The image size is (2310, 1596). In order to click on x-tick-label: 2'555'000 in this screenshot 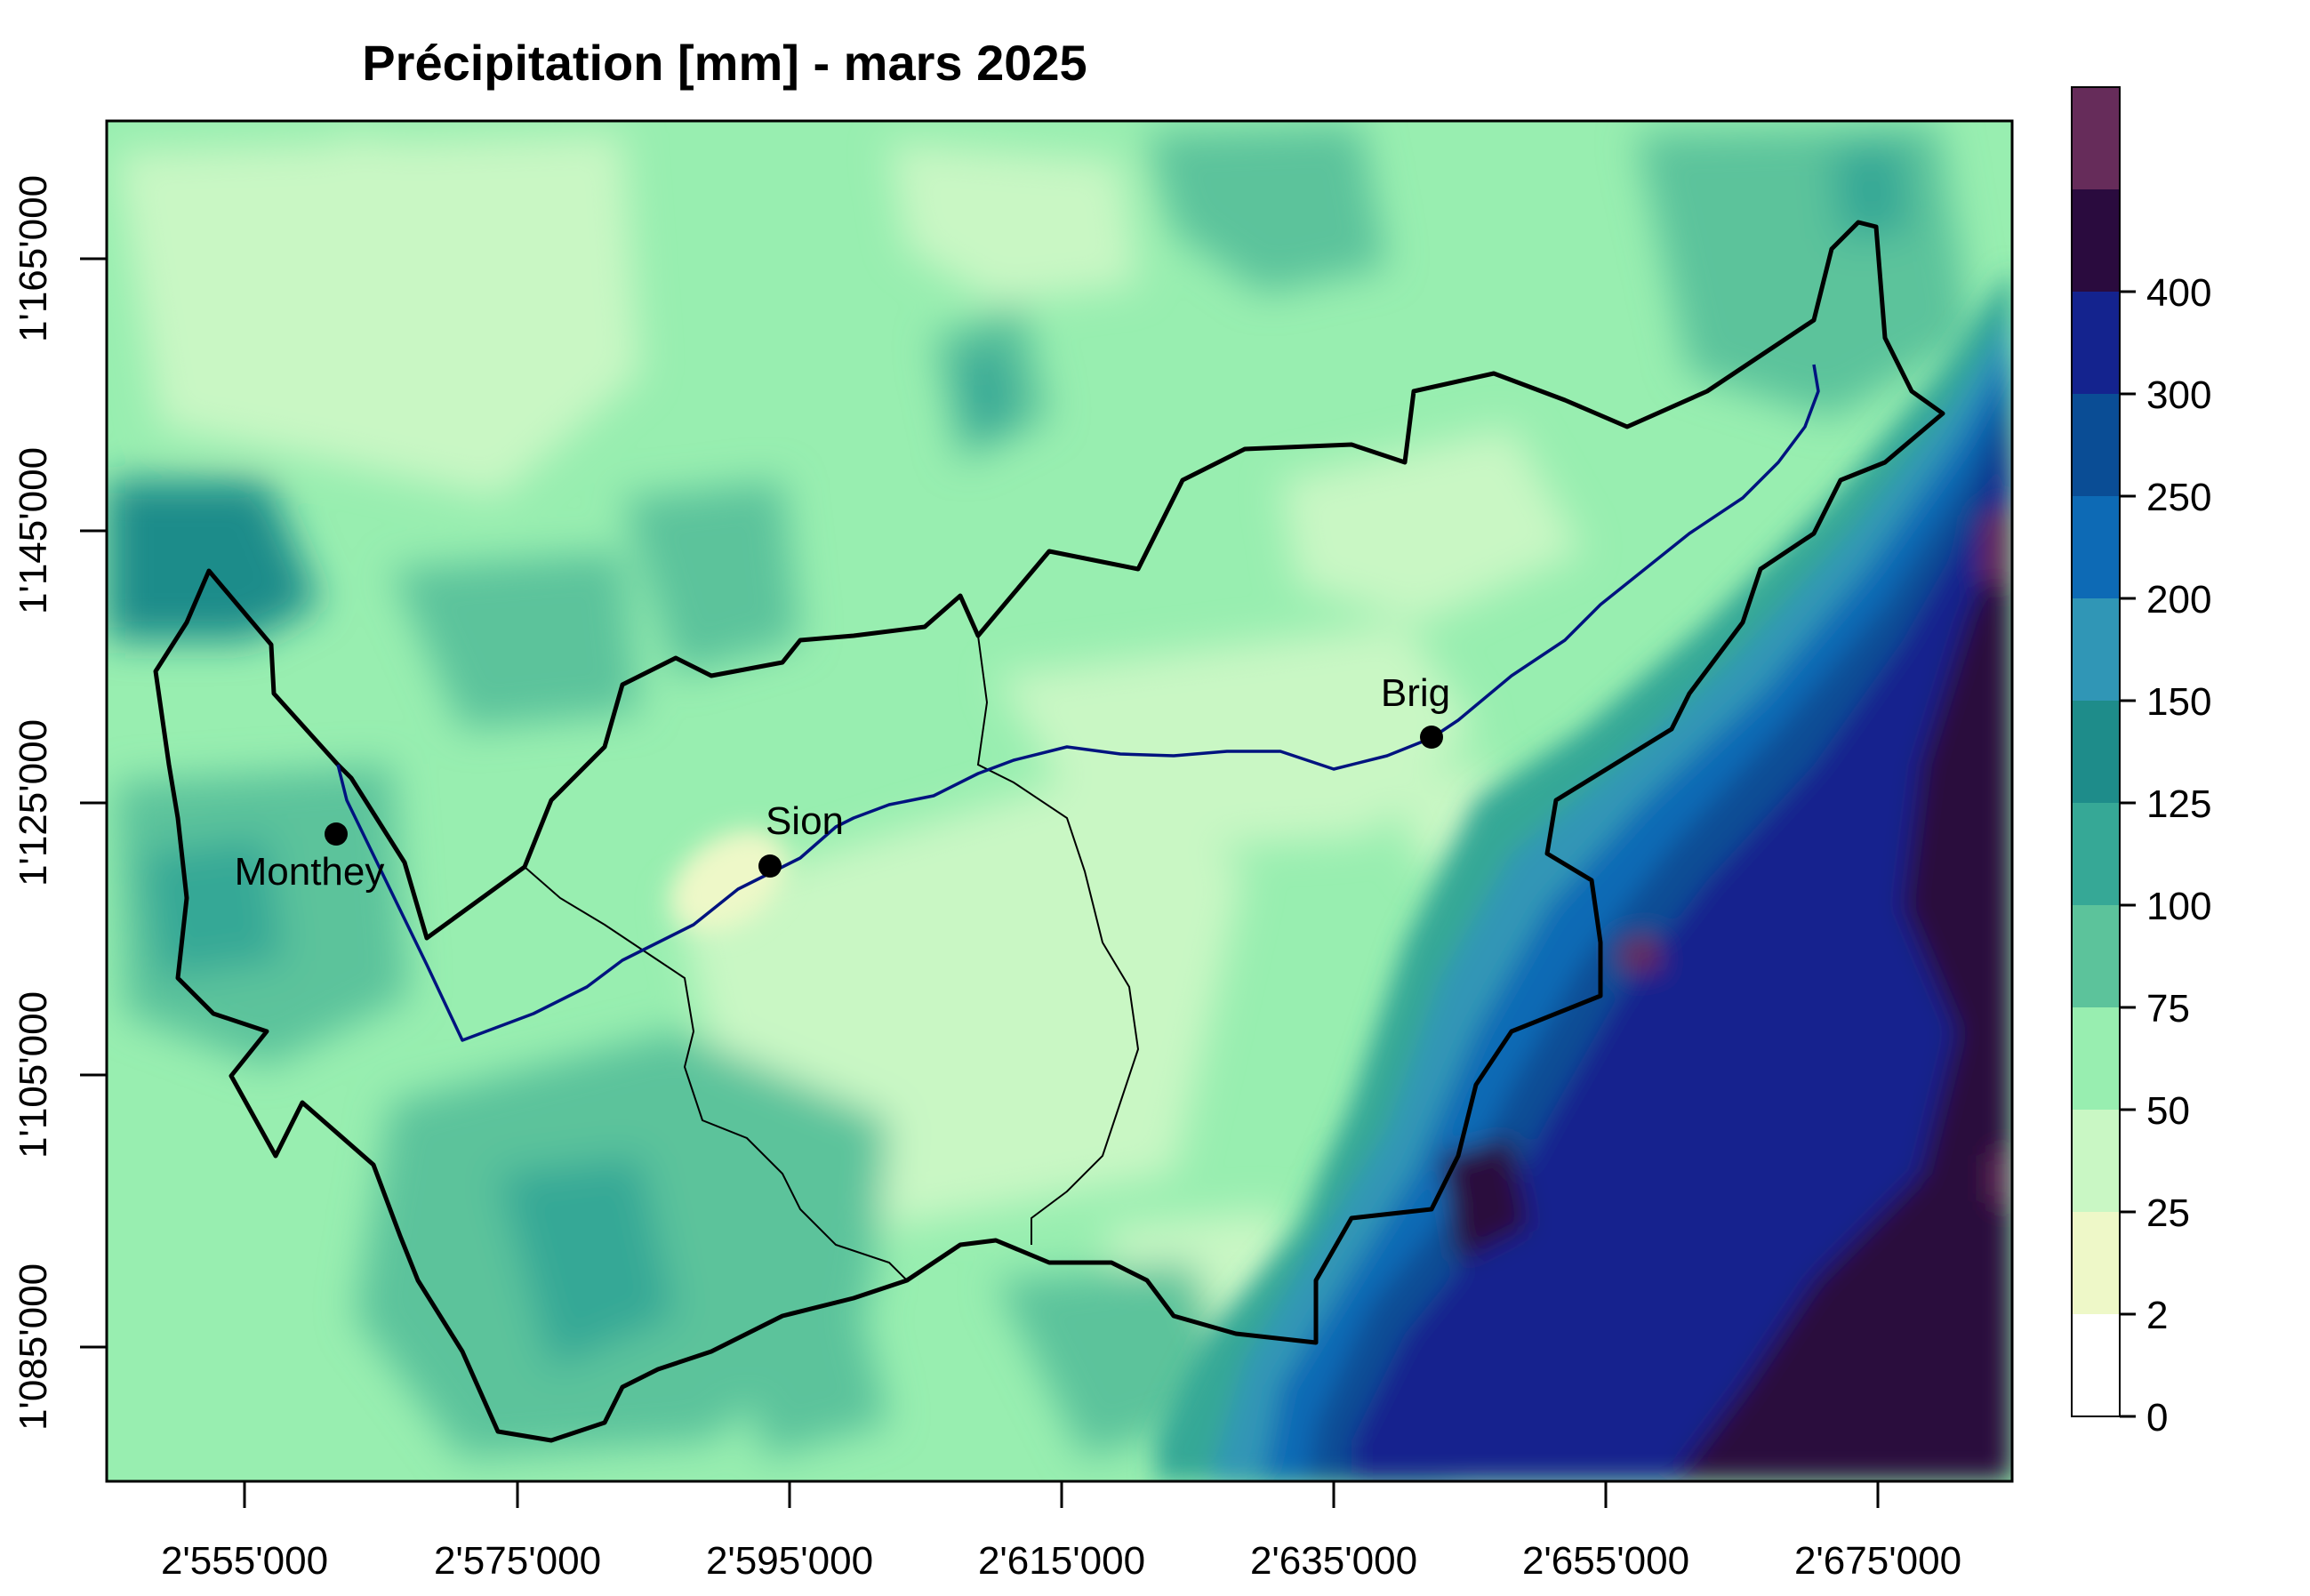, I will do `click(245, 1561)`.